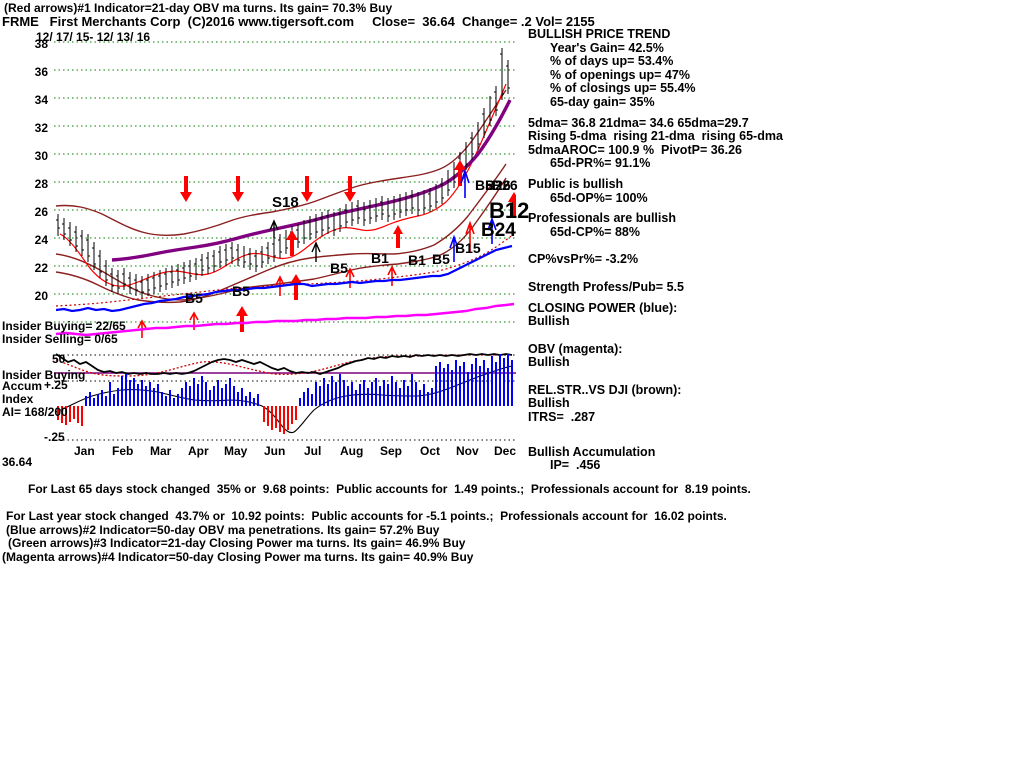 This screenshot has width=1024, height=768. Describe the element at coordinates (505, 185) in the screenshot. I see `annotation-b-overlap-3: B26` at that location.